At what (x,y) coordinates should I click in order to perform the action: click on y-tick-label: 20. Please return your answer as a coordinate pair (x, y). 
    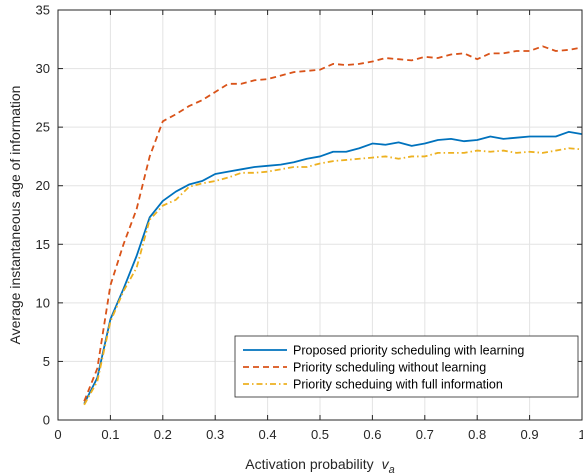
    Looking at the image, I should click on (43, 185).